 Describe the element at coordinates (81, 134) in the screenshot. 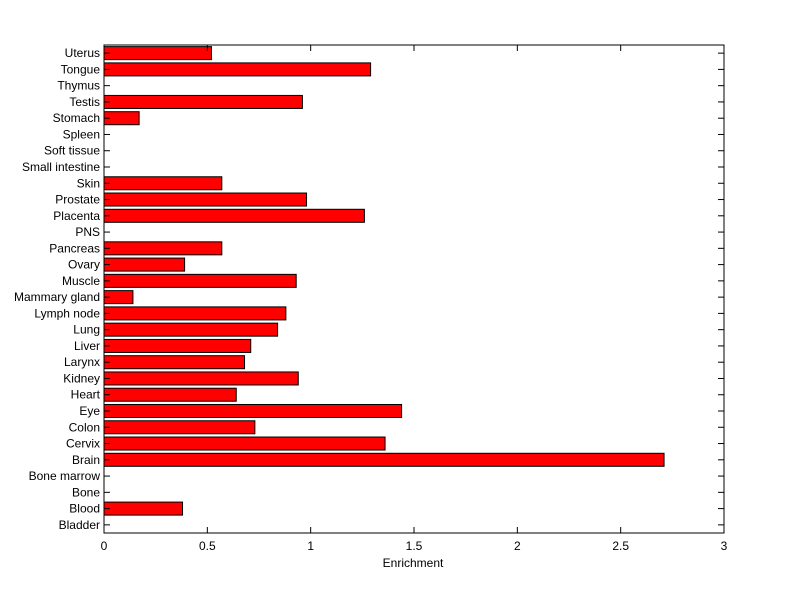

I see `y-tick-label: Spleen` at that location.